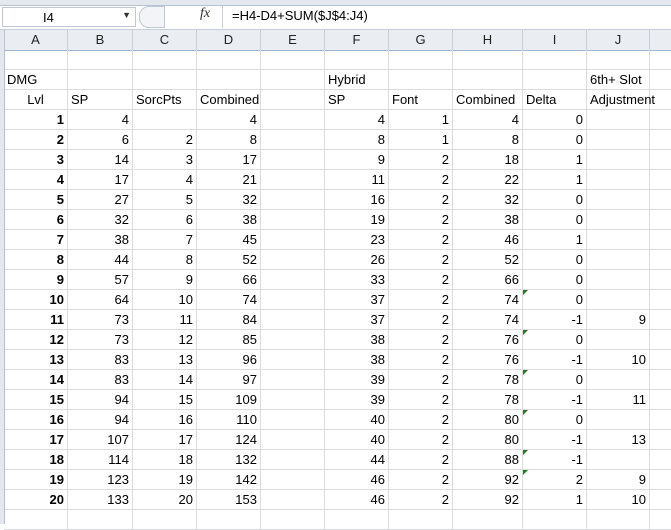  What do you see at coordinates (36, 320) in the screenshot?
I see `cell-a-lvl11: 11` at bounding box center [36, 320].